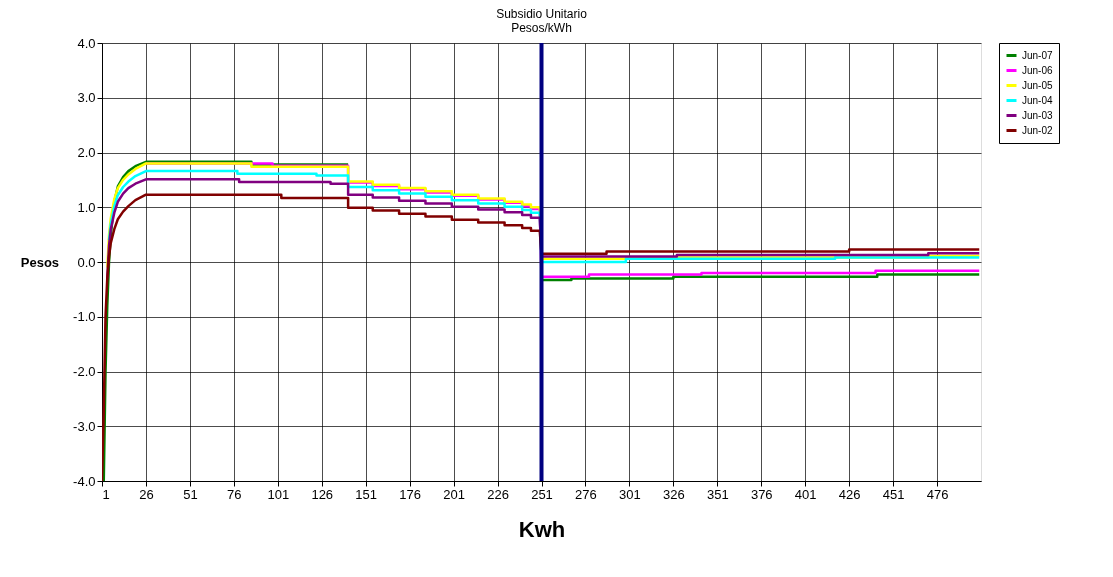  Describe the element at coordinates (190, 494) in the screenshot. I see `x-tick-label: 51` at that location.